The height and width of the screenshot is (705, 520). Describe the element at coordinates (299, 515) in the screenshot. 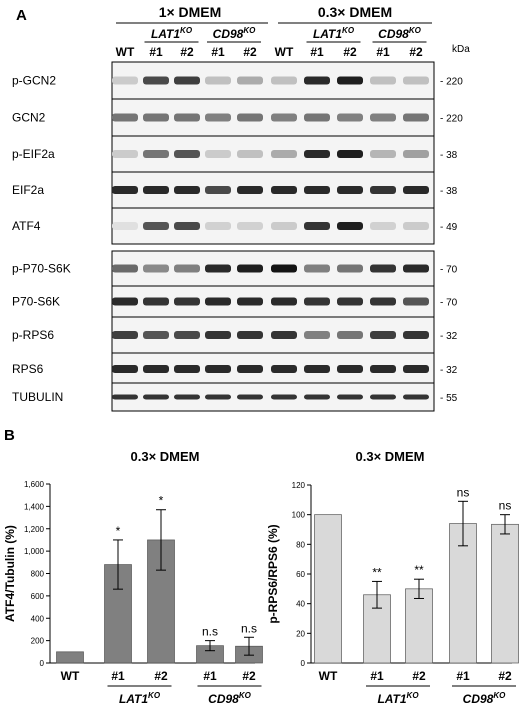

I see `y-tick-label: 100` at that location.